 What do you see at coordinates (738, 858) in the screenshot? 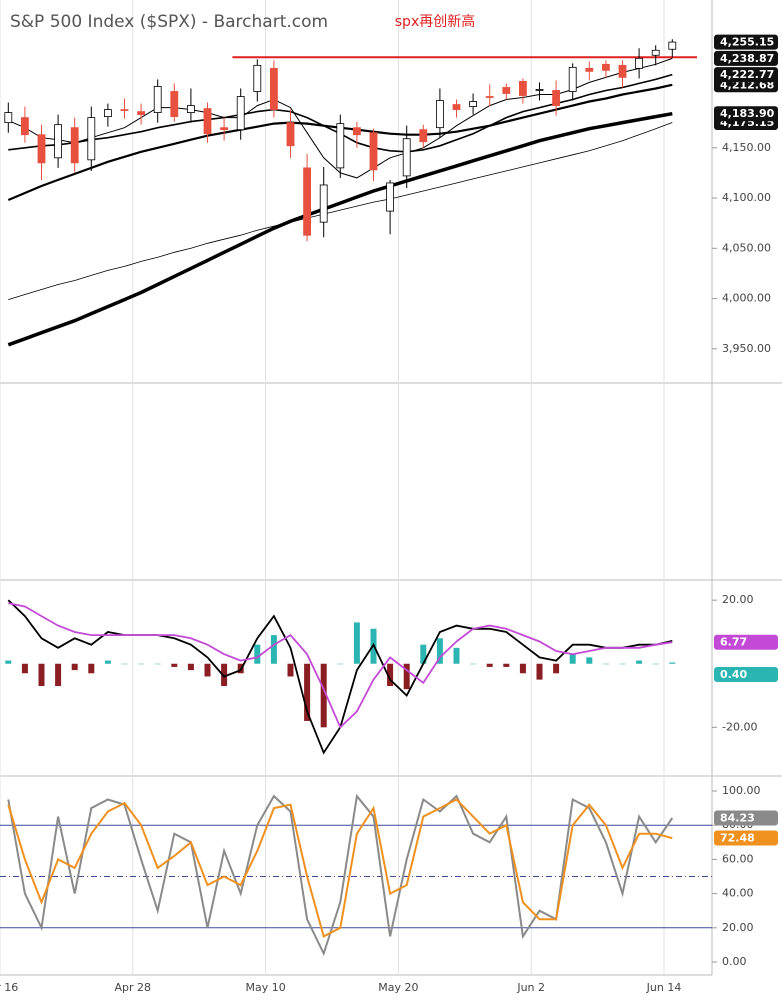
I see `y-tick-label: 60.00` at bounding box center [738, 858].